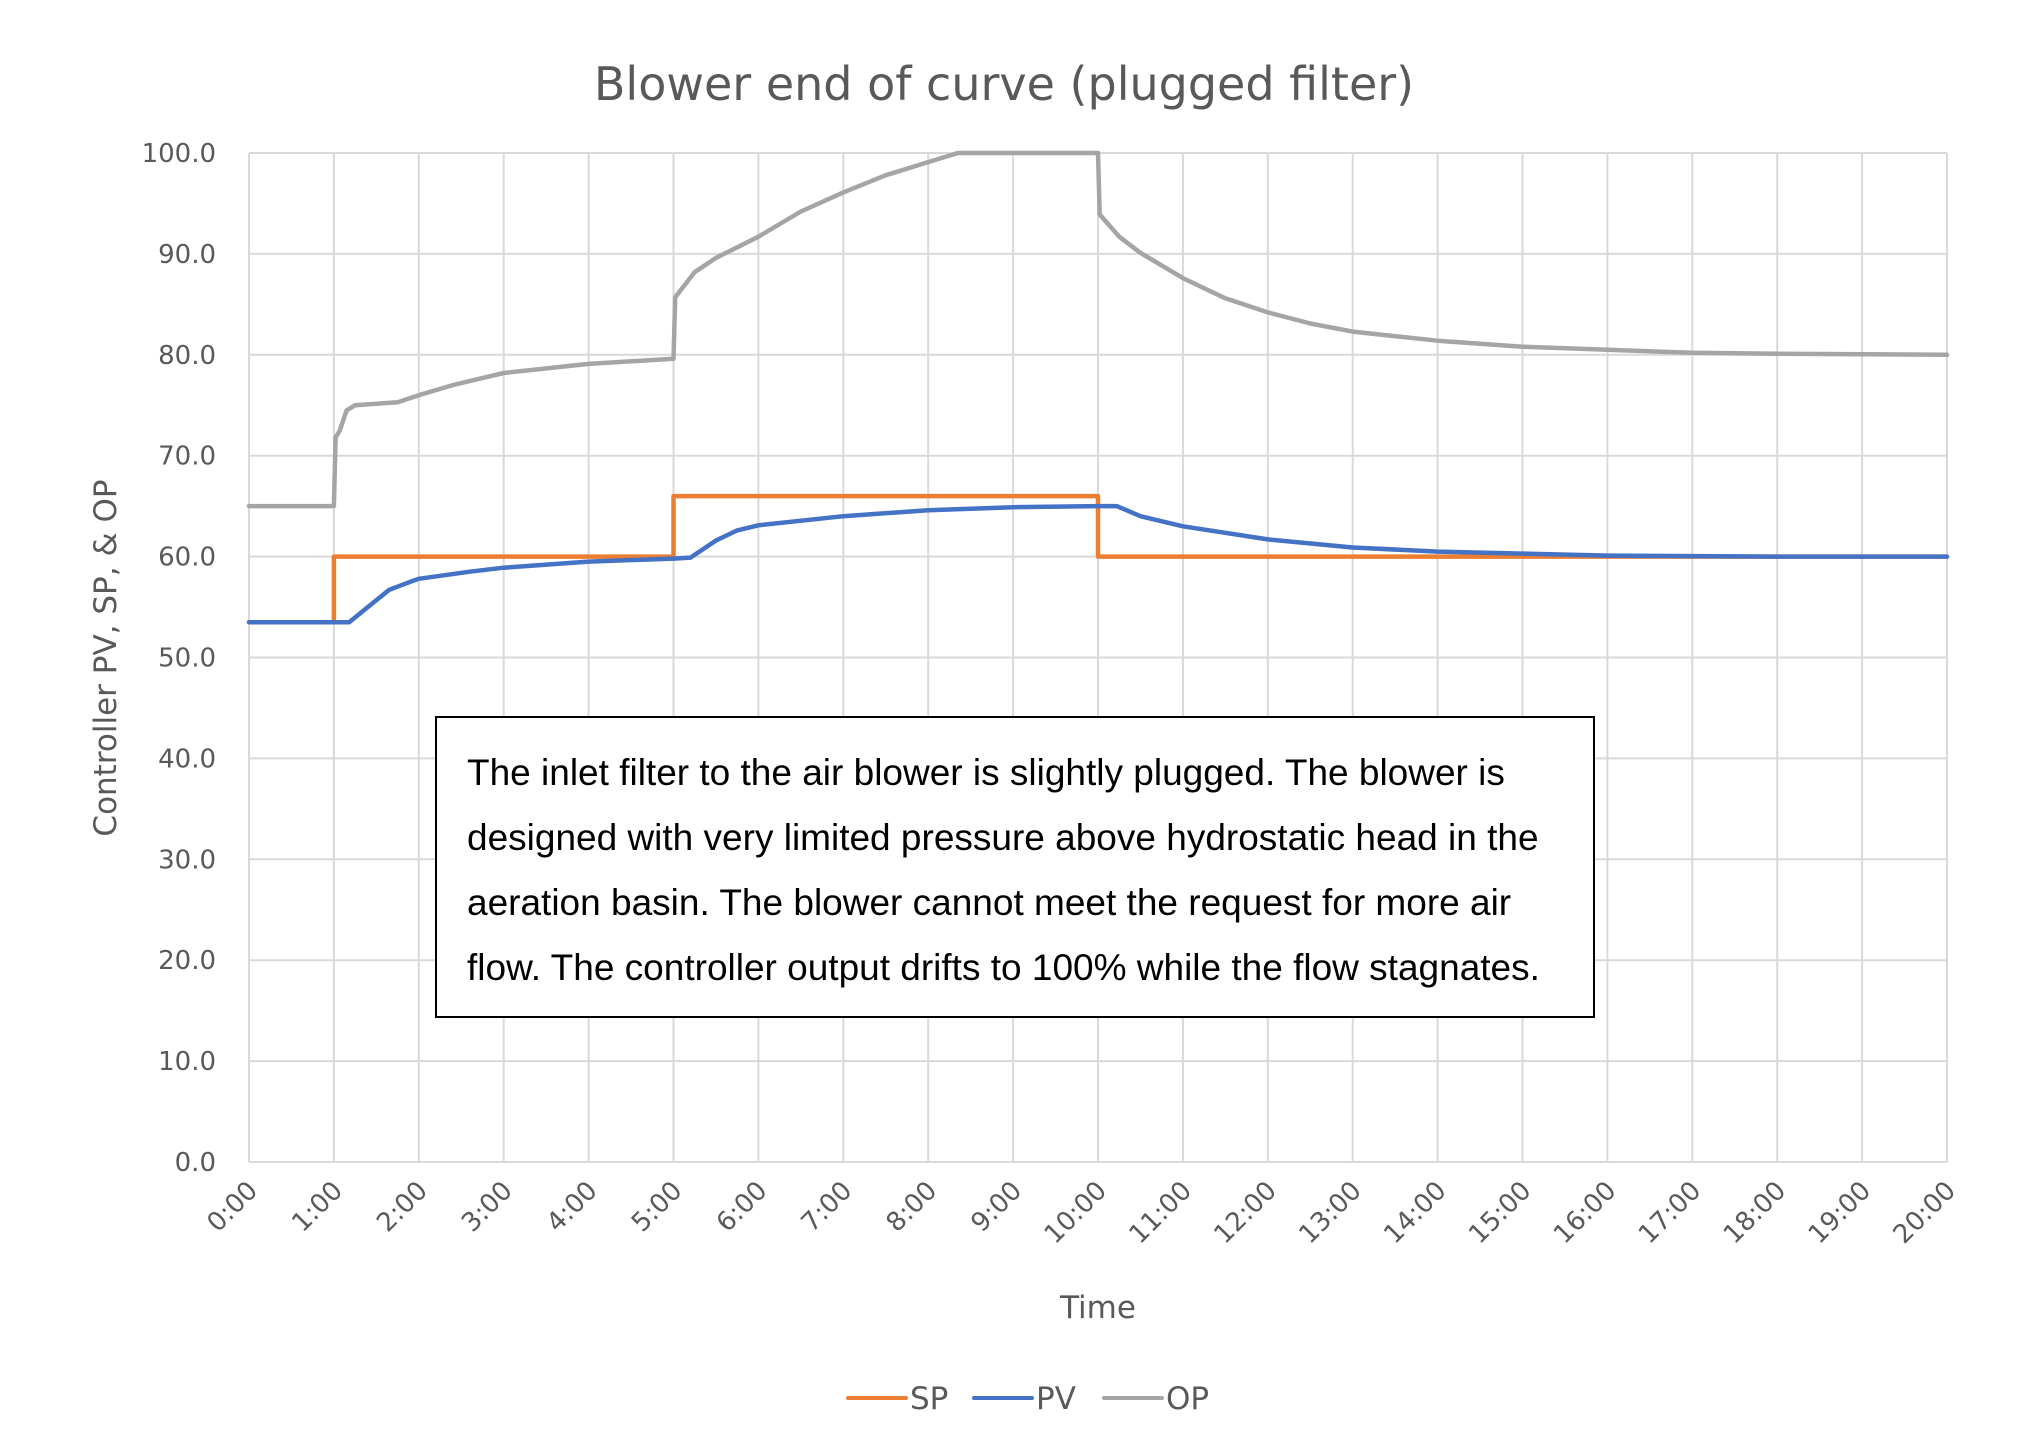 The height and width of the screenshot is (1450, 2038). Describe the element at coordinates (187, 659) in the screenshot. I see `y-tick-label: 50.0` at that location.